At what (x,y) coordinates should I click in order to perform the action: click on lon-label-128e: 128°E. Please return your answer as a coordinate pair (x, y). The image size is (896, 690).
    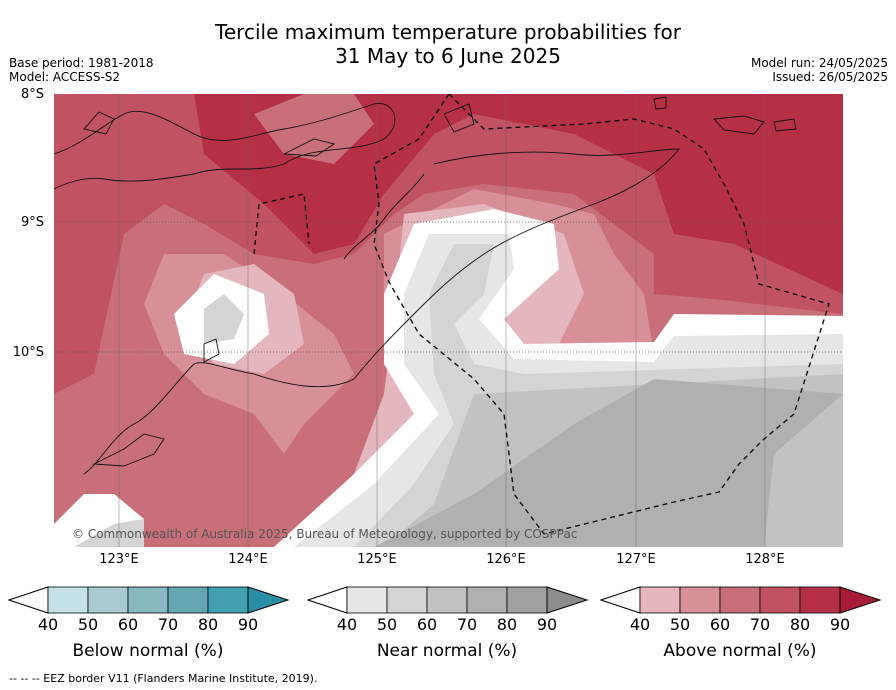
    Looking at the image, I should click on (765, 559).